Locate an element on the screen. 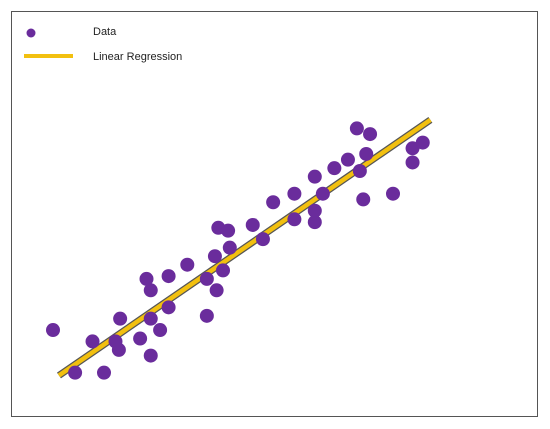  legend-regression-marker is located at coordinates (48, 56).